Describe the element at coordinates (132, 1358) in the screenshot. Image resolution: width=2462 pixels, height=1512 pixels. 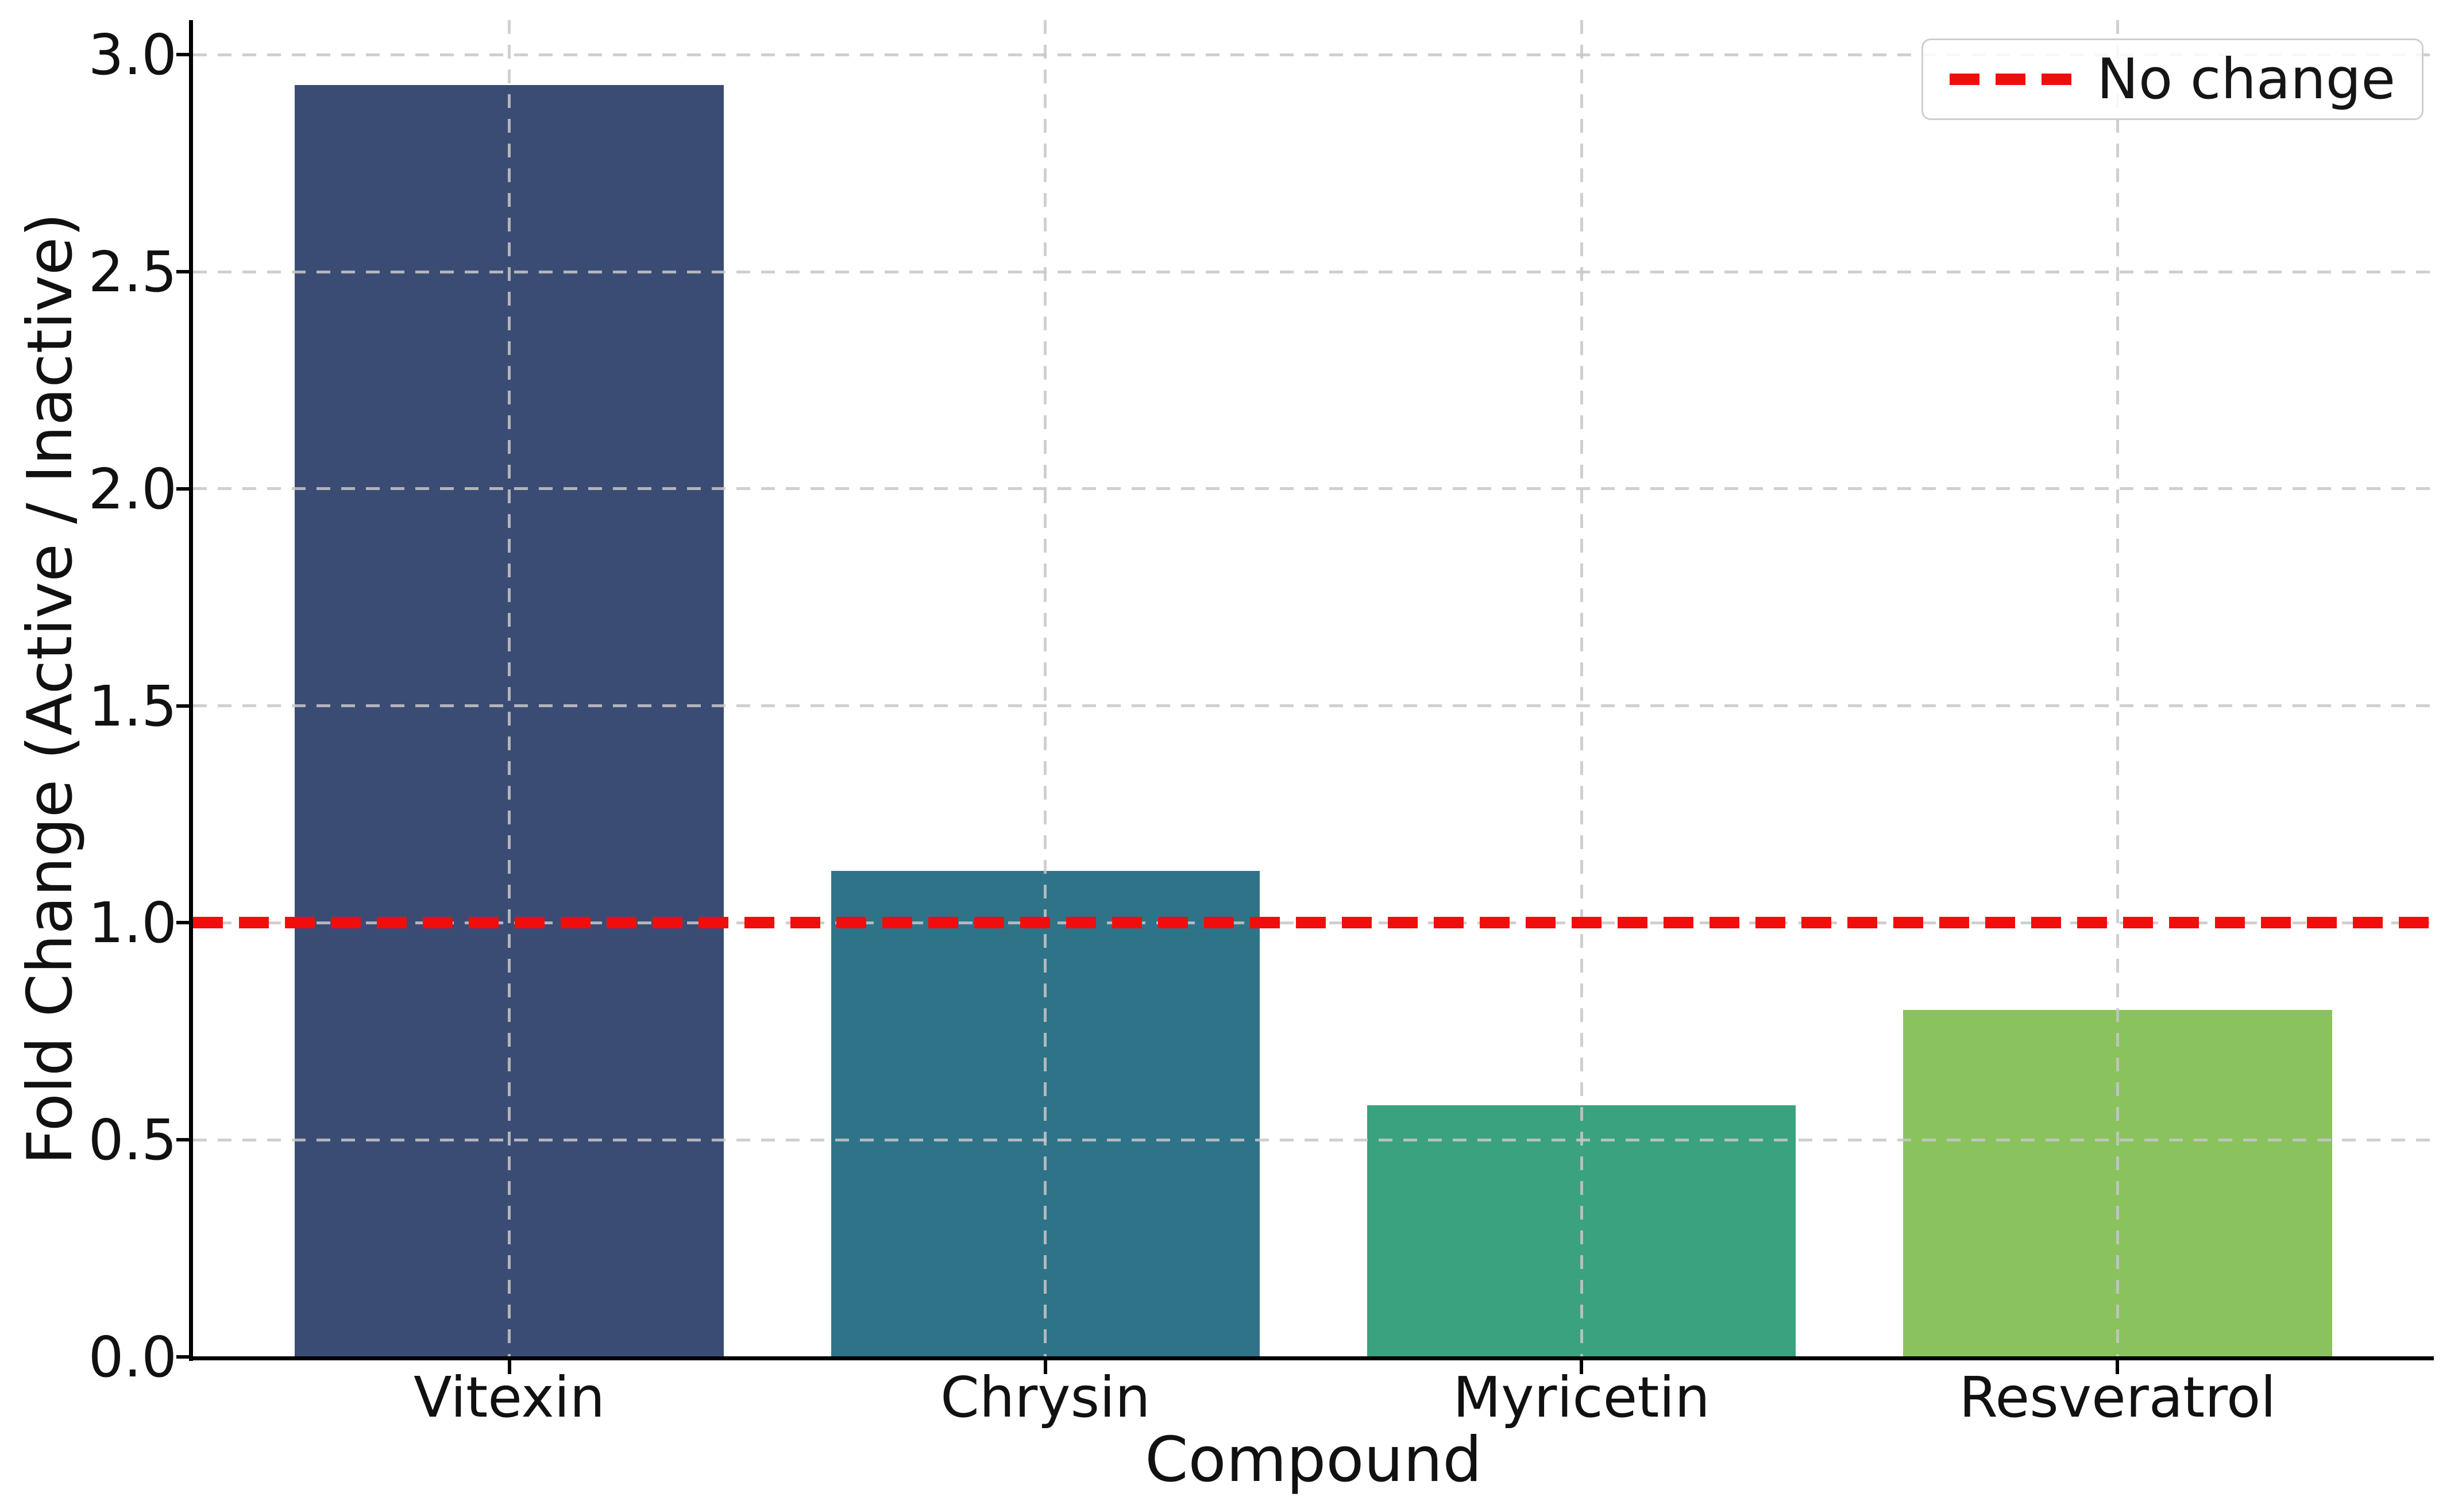
I see `y-tick-label: 0.0` at that location.